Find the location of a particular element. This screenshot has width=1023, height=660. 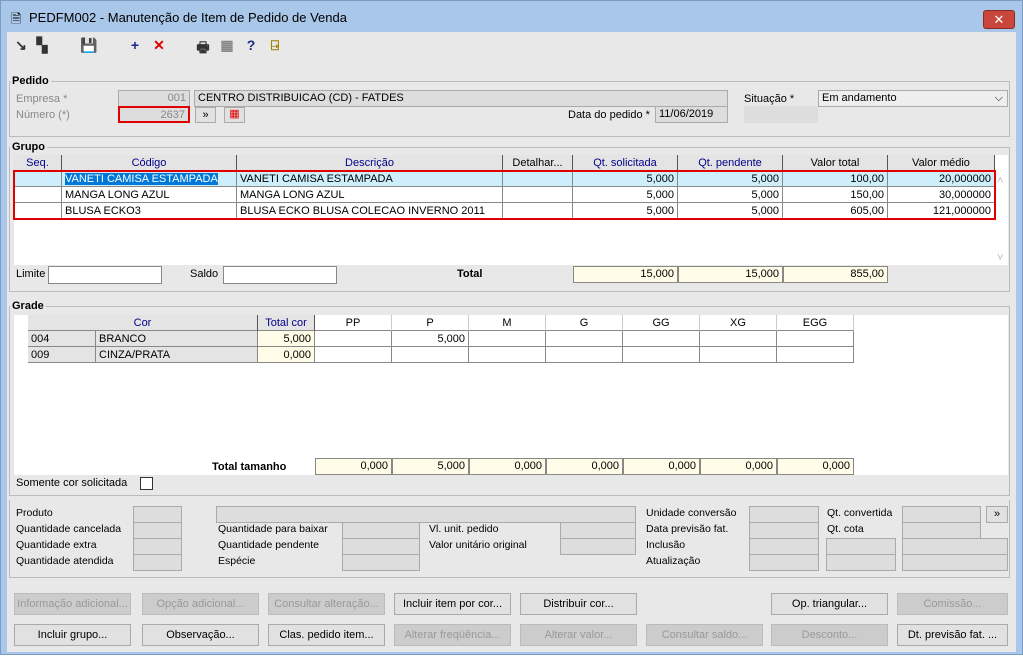

grade-column-header: GG is located at coordinates (661, 323).